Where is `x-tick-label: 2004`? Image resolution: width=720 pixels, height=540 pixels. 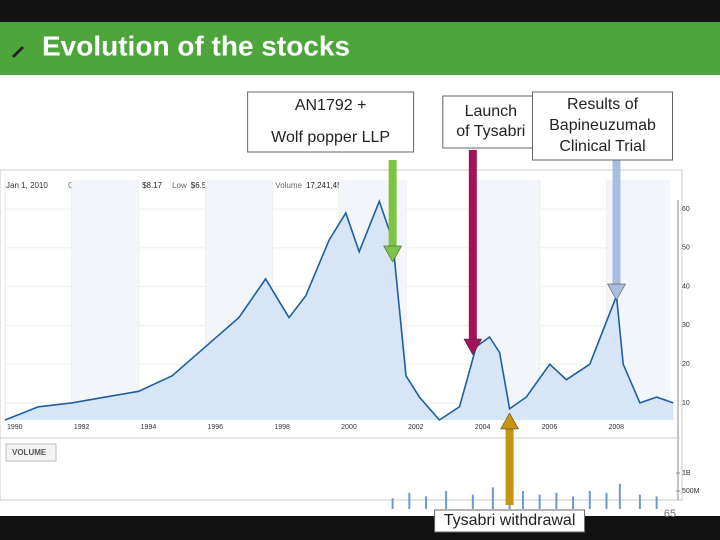
x-tick-label: 2004 is located at coordinates (483, 427).